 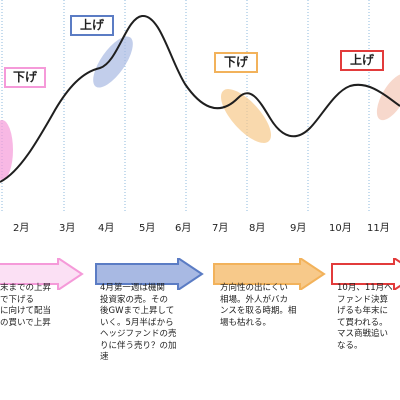 What do you see at coordinates (340, 228) in the screenshot?
I see `month-label: 10月` at bounding box center [340, 228].